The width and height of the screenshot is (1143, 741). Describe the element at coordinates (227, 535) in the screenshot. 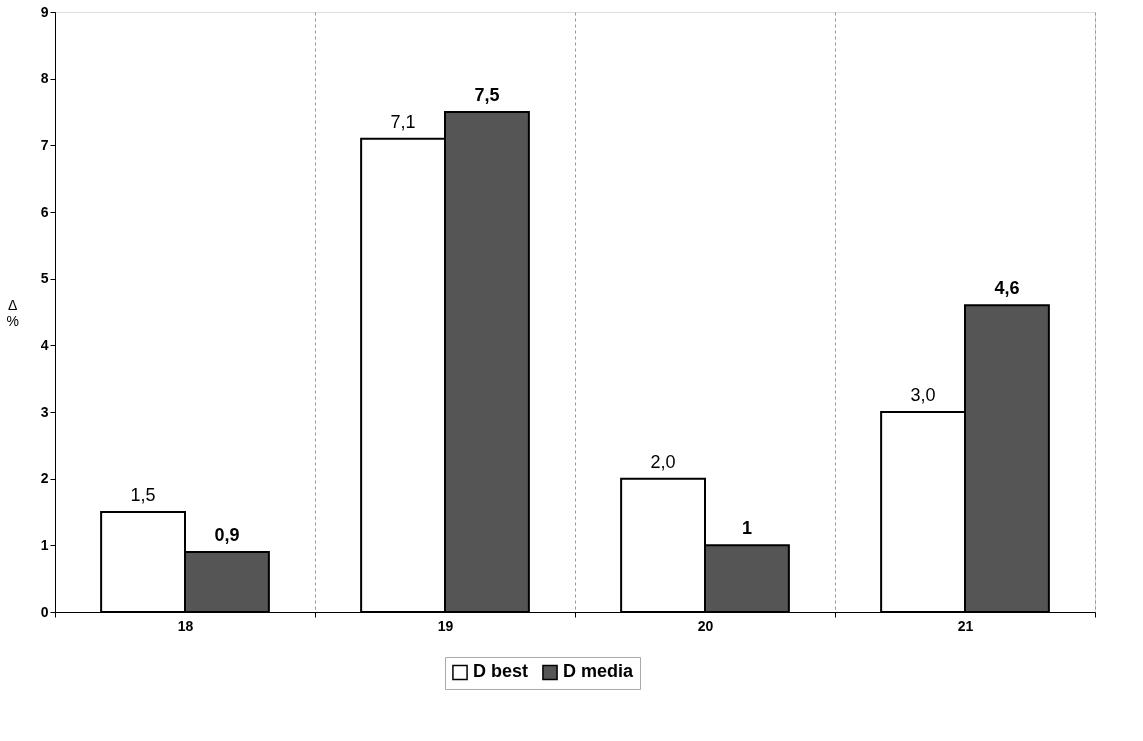

I see `data-label: 0,9` at that location.